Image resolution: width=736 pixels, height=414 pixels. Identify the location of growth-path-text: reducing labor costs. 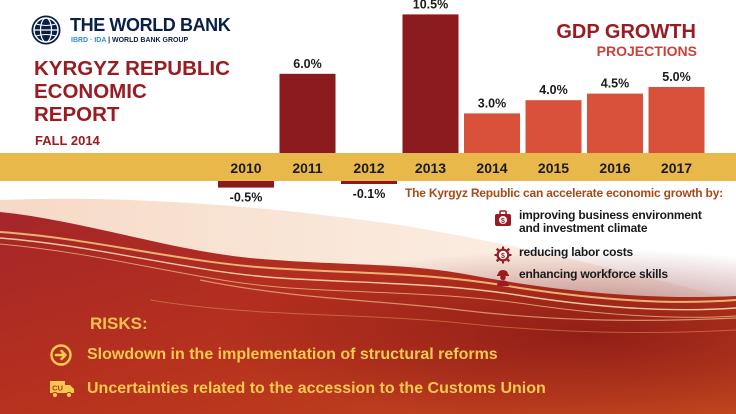
(576, 252).